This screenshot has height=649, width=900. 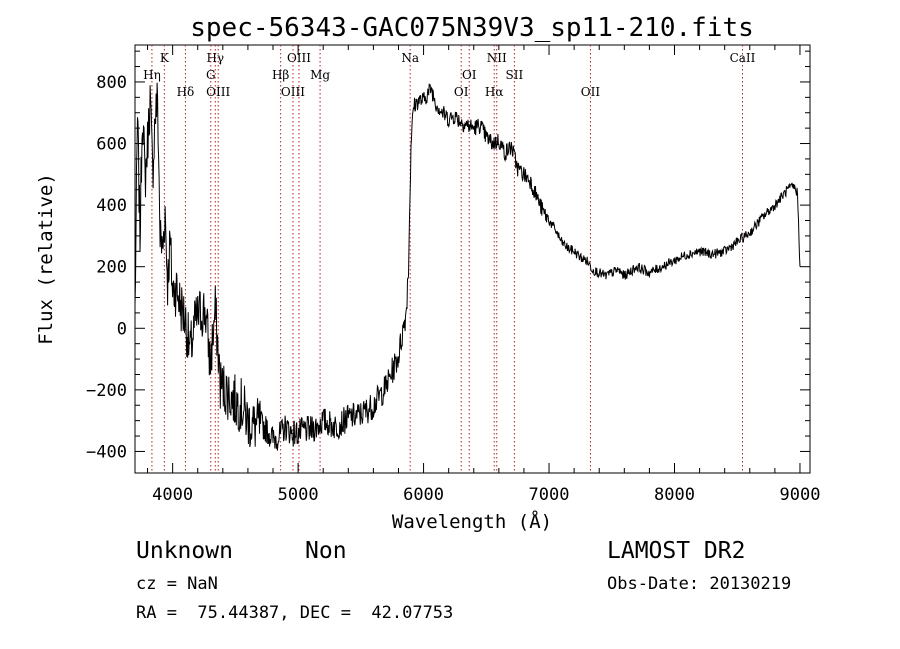 I want to click on class-label: Unknown, so click(x=184, y=551).